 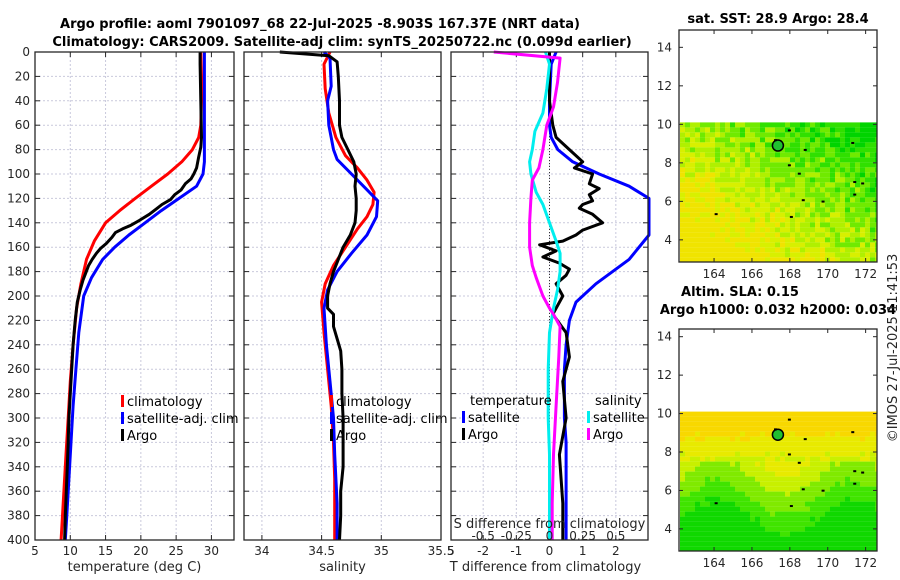 I want to click on y-tick-label: 6, so click(x=668, y=201).